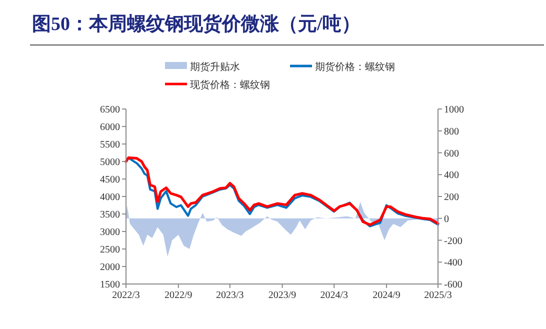 The image size is (546, 329). I want to click on x-tick-label: 2024/3, so click(334, 295).